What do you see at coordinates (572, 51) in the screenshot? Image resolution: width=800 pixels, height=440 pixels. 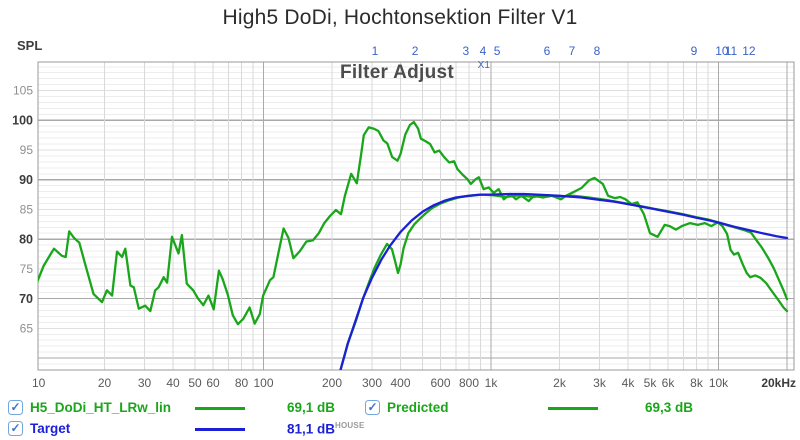 I see `filter-node-marker-7: 7` at bounding box center [572, 51].